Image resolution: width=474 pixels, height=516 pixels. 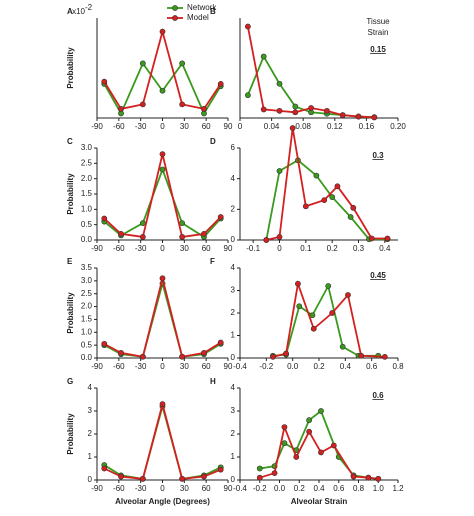 I want to click on x-tick-label: 0.0, so click(x=293, y=366).